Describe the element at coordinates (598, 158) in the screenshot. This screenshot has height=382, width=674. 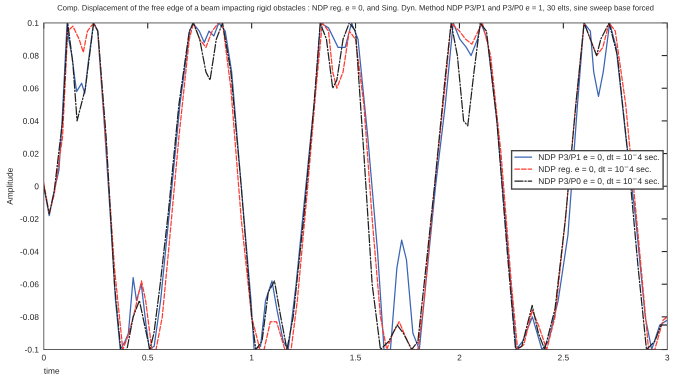
I see `legend-label: NDP P3/P1 e = 0, dt = 10$^{−}$4 sec.` at that location.